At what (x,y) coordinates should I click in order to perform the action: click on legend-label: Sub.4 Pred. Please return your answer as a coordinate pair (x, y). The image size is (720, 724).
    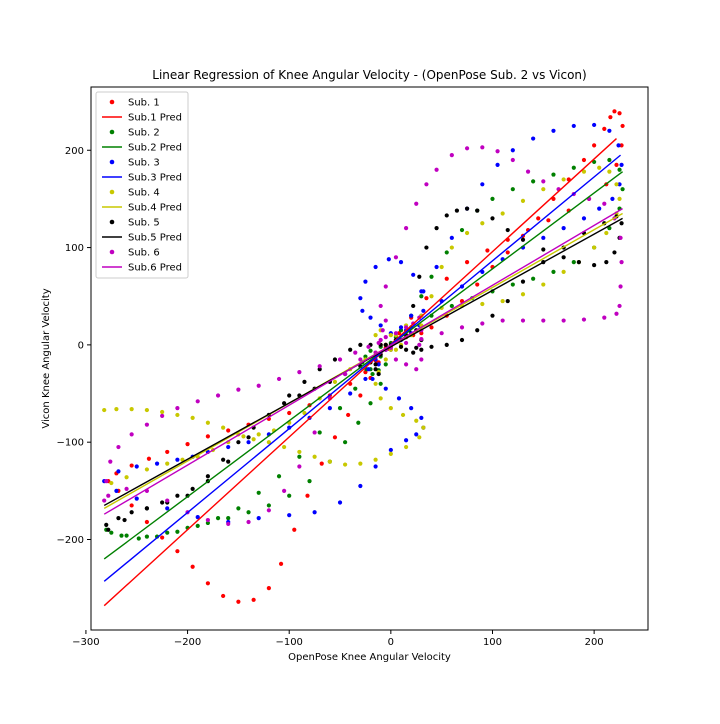
    Looking at the image, I should click on (155, 208).